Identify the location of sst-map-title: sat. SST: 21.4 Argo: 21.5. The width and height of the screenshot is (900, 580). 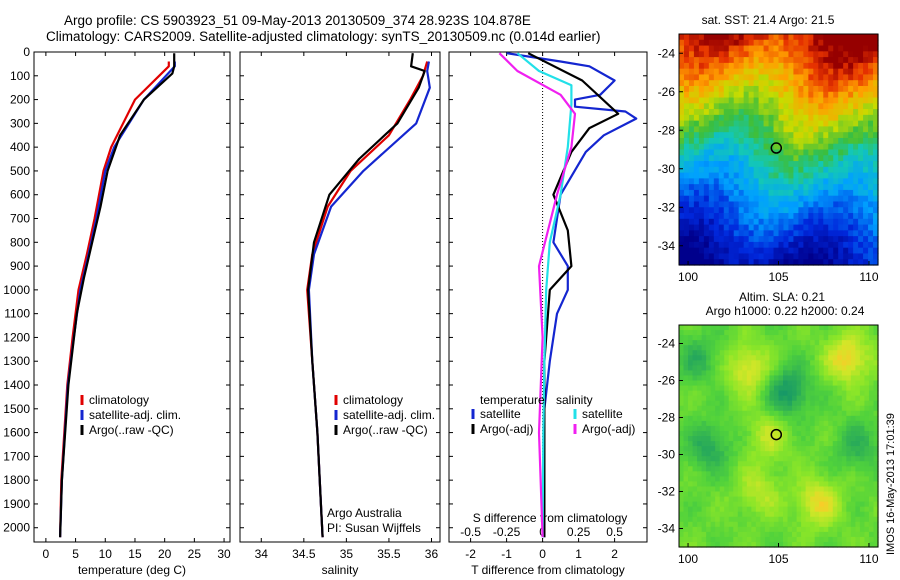
(768, 20).